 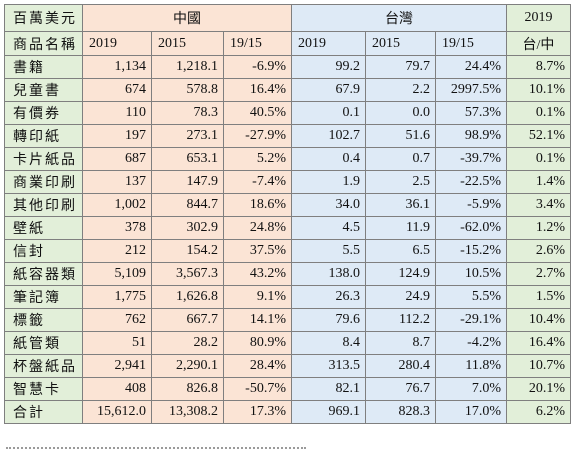 I want to click on table-row: 筆記簿 1,775 1,626.8 9.1% 26.3 24.9 5.5% 1.5%, so click(x=287, y=297).